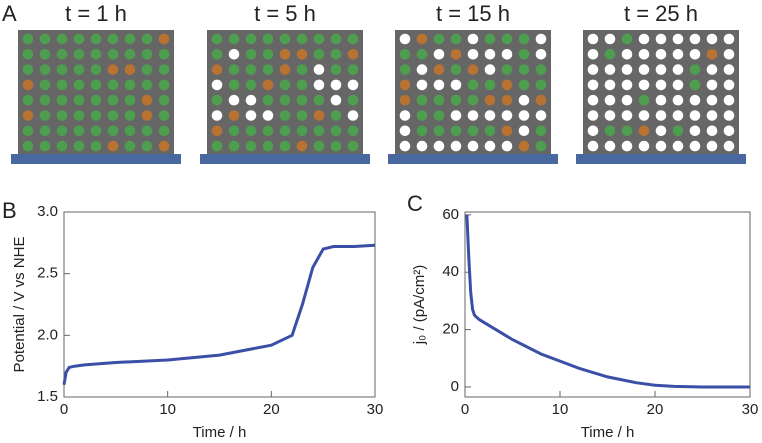  Describe the element at coordinates (607, 301) in the screenshot. I see `data-line` at that location.